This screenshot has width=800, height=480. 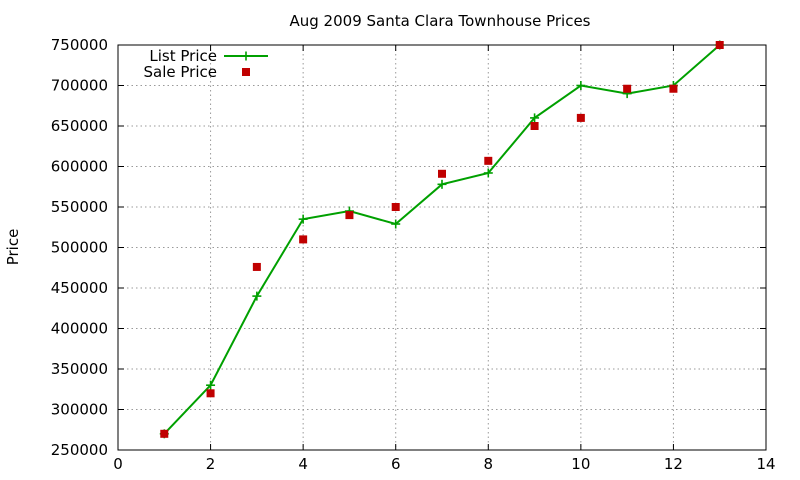 I want to click on legend-label-list-price: List Price, so click(x=183, y=56).